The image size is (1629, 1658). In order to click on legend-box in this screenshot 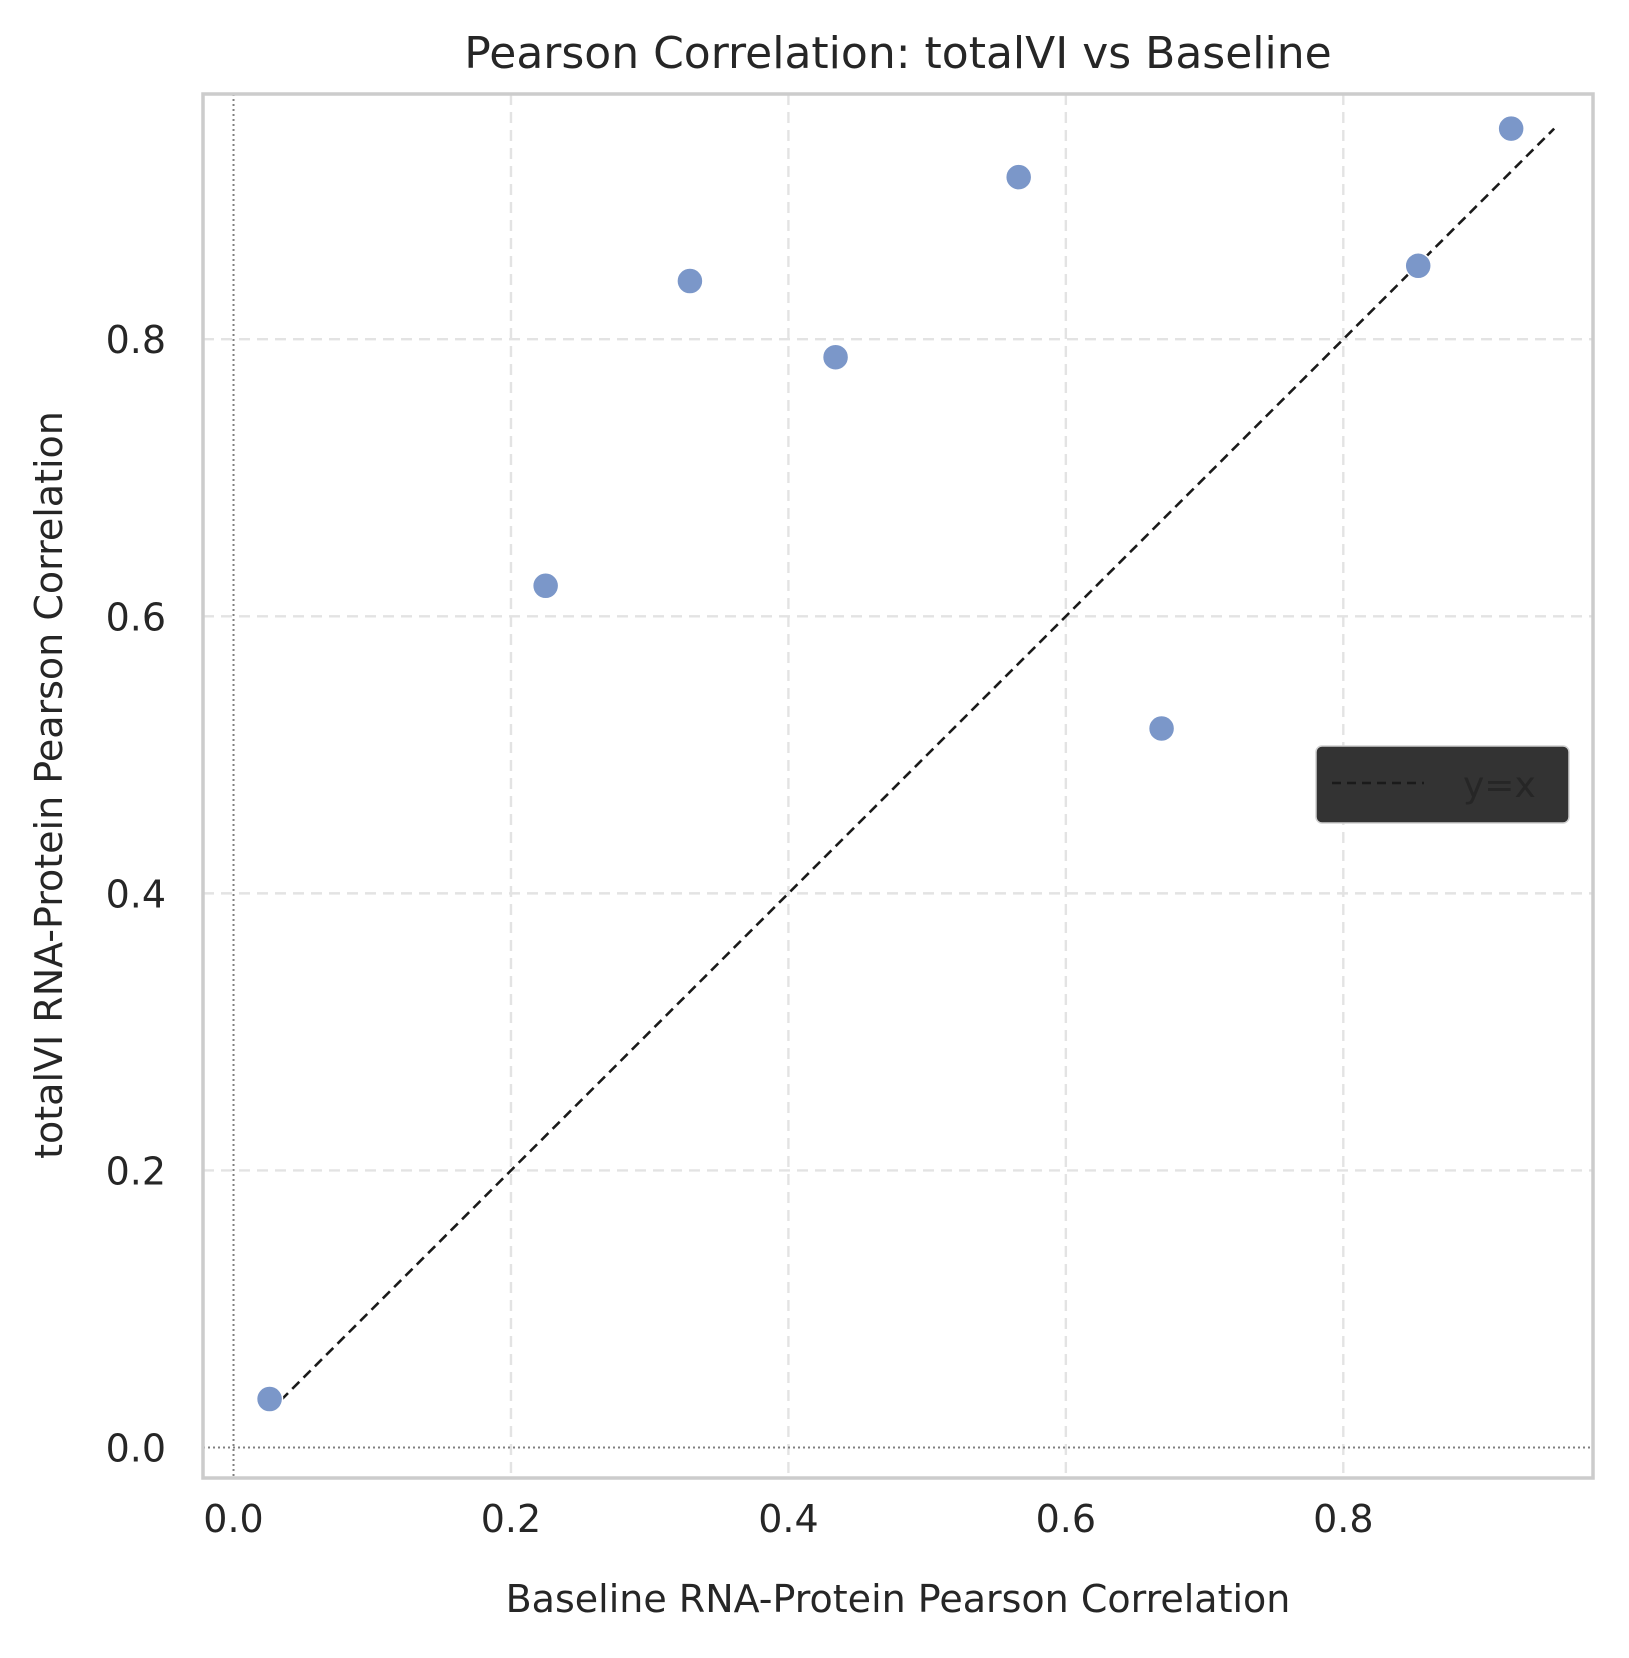, I will do `click(1442, 784)`.